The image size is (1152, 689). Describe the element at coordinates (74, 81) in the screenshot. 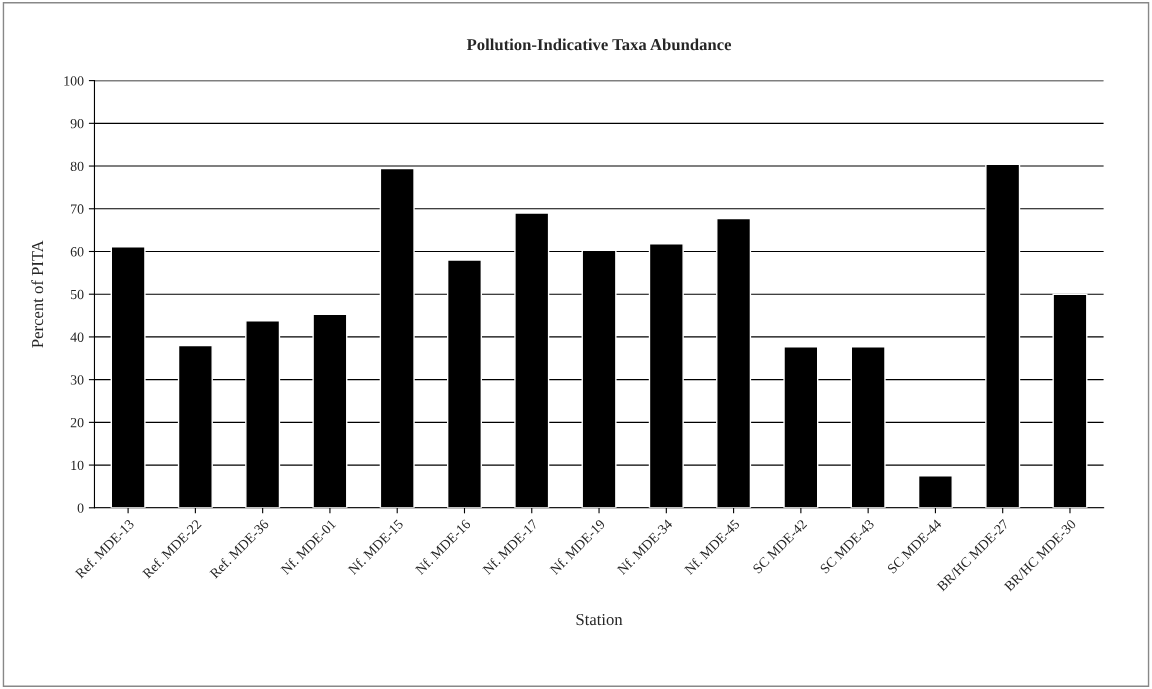

I see `y-tick-label: 100` at that location.